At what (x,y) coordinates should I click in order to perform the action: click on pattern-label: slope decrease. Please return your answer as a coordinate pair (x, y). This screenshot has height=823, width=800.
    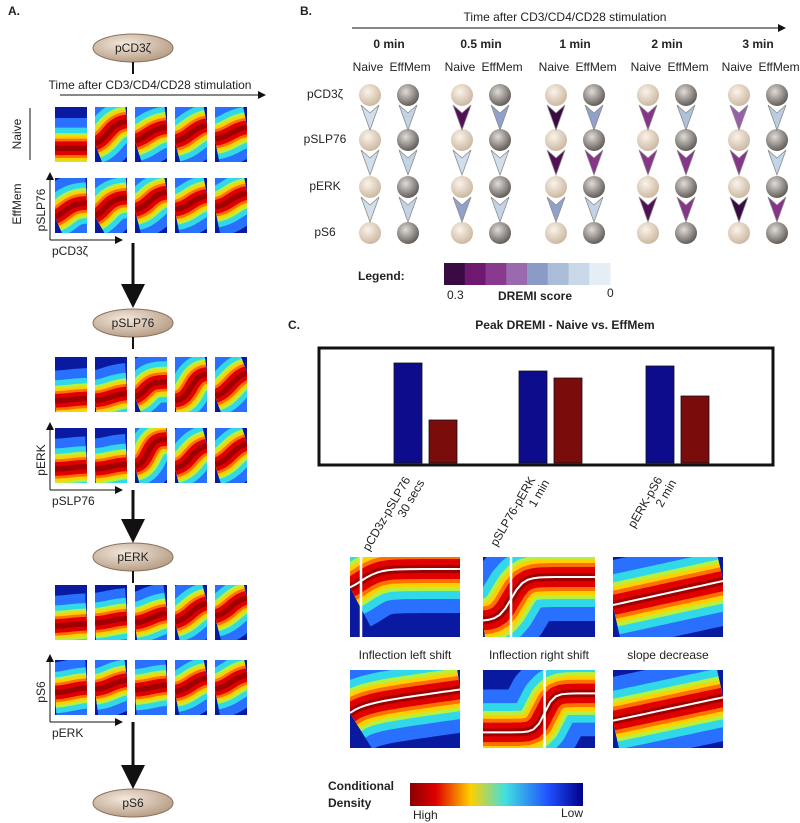
    Looking at the image, I should click on (668, 655).